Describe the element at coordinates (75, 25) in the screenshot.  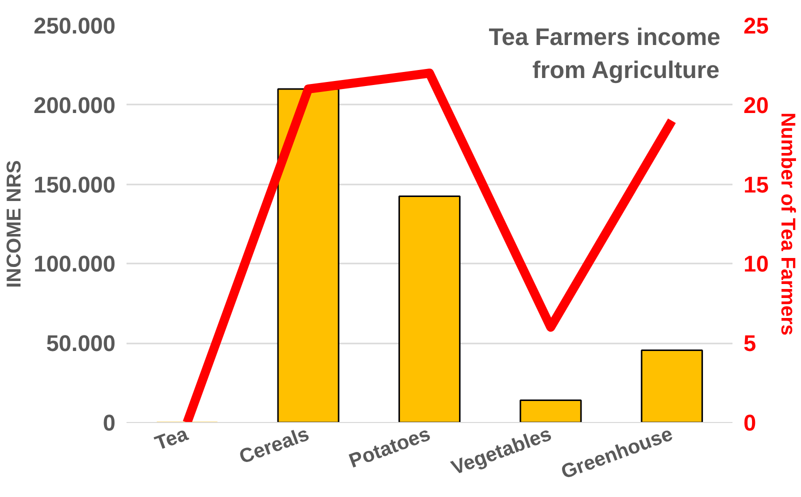
I see `y-tick-label: 250.000` at that location.